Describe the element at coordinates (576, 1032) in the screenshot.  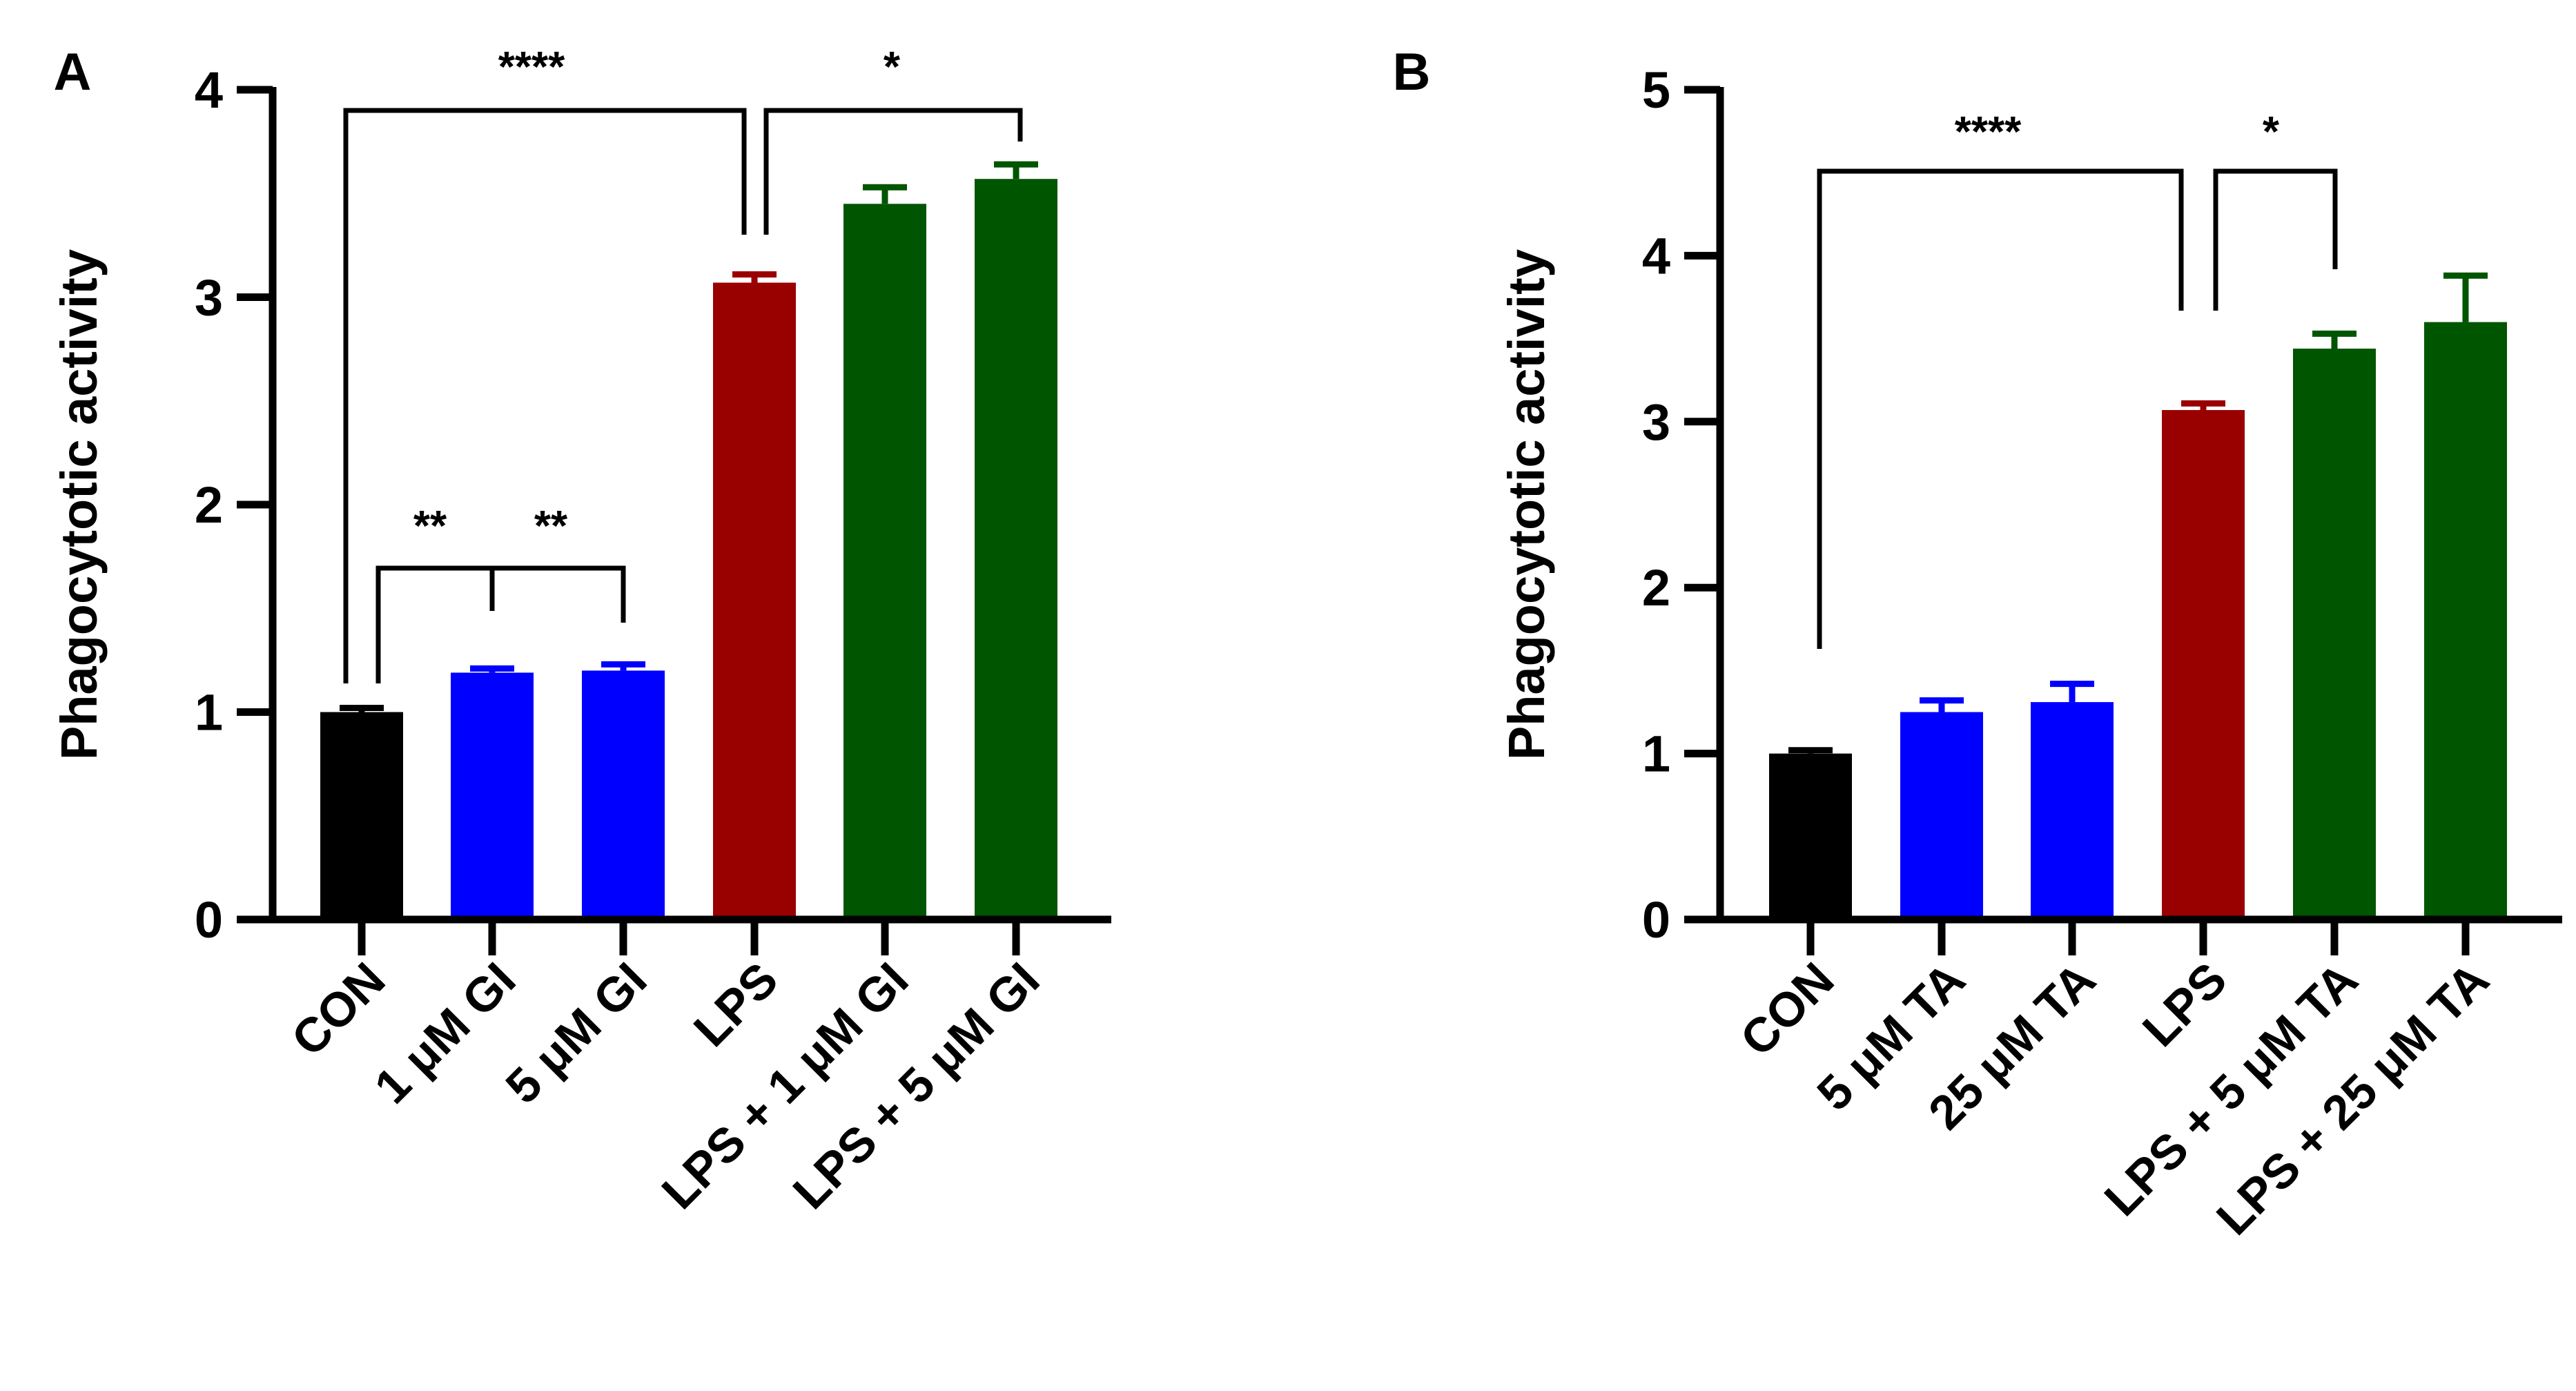
I see `x-tick-label: 5 μM GI` at that location.